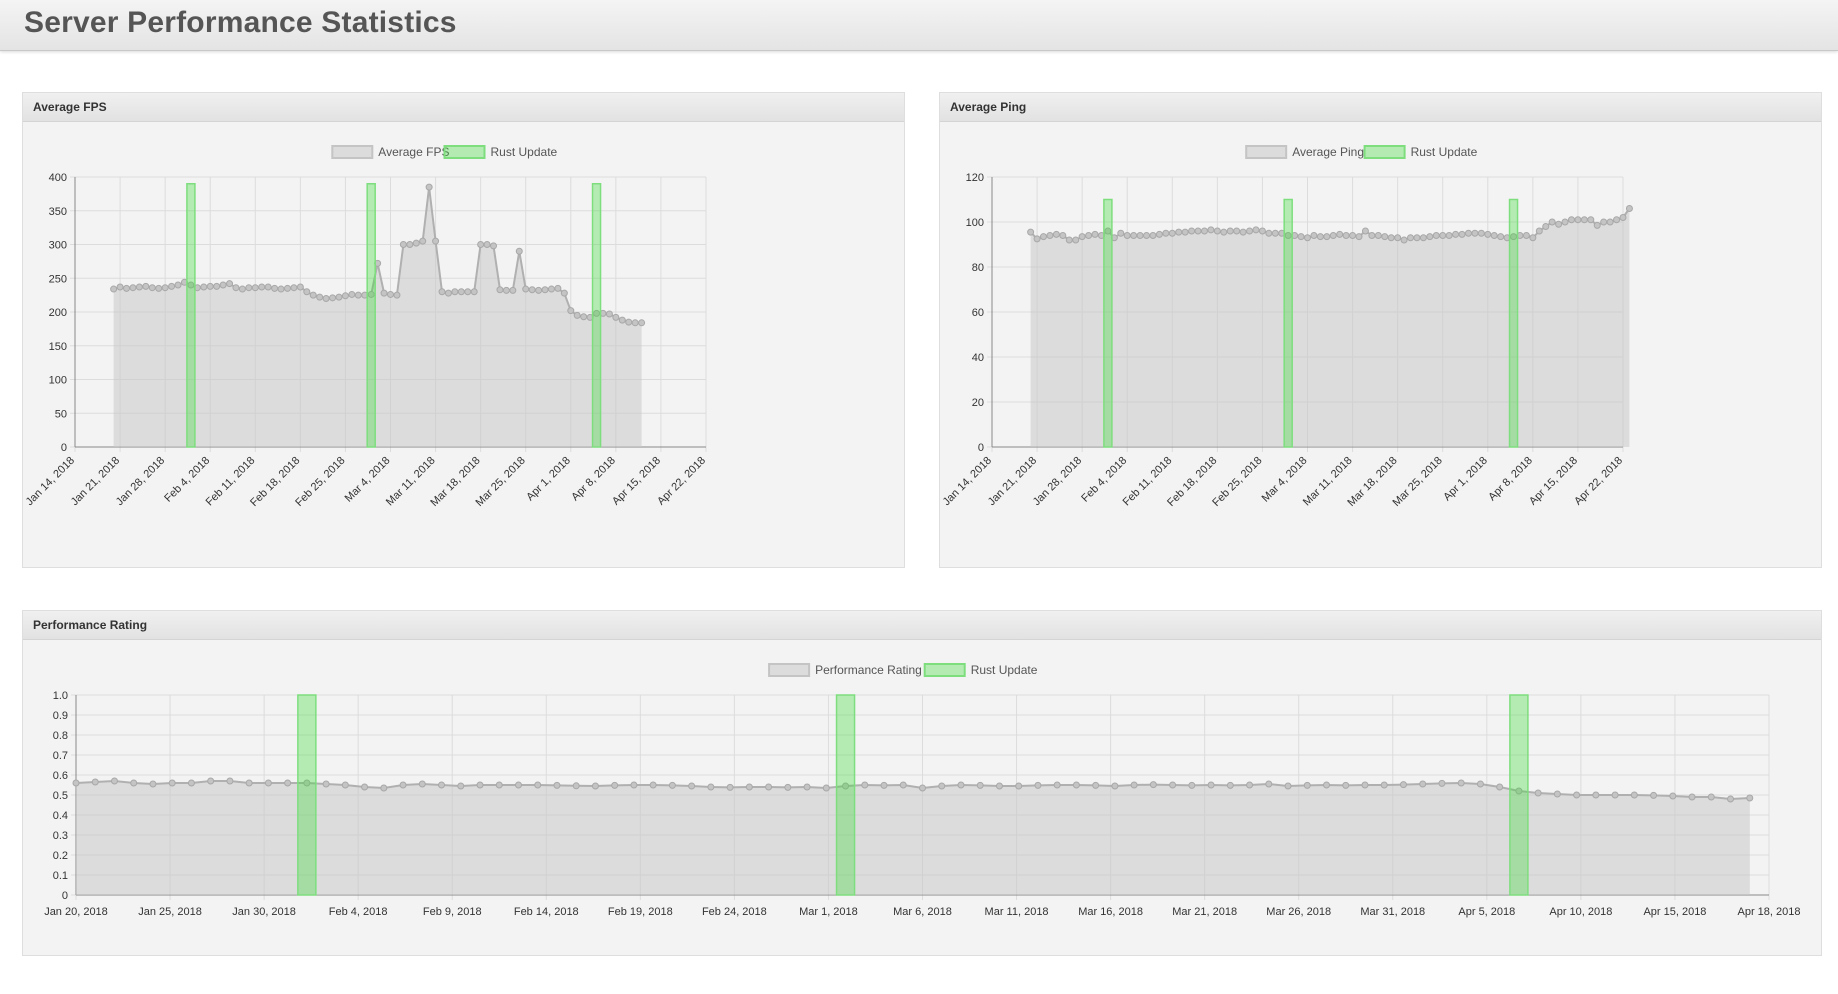 Image resolution: width=1838 pixels, height=994 pixels. What do you see at coordinates (187, 480) in the screenshot?
I see `x-tick-label: Feb 4, 2018` at bounding box center [187, 480].